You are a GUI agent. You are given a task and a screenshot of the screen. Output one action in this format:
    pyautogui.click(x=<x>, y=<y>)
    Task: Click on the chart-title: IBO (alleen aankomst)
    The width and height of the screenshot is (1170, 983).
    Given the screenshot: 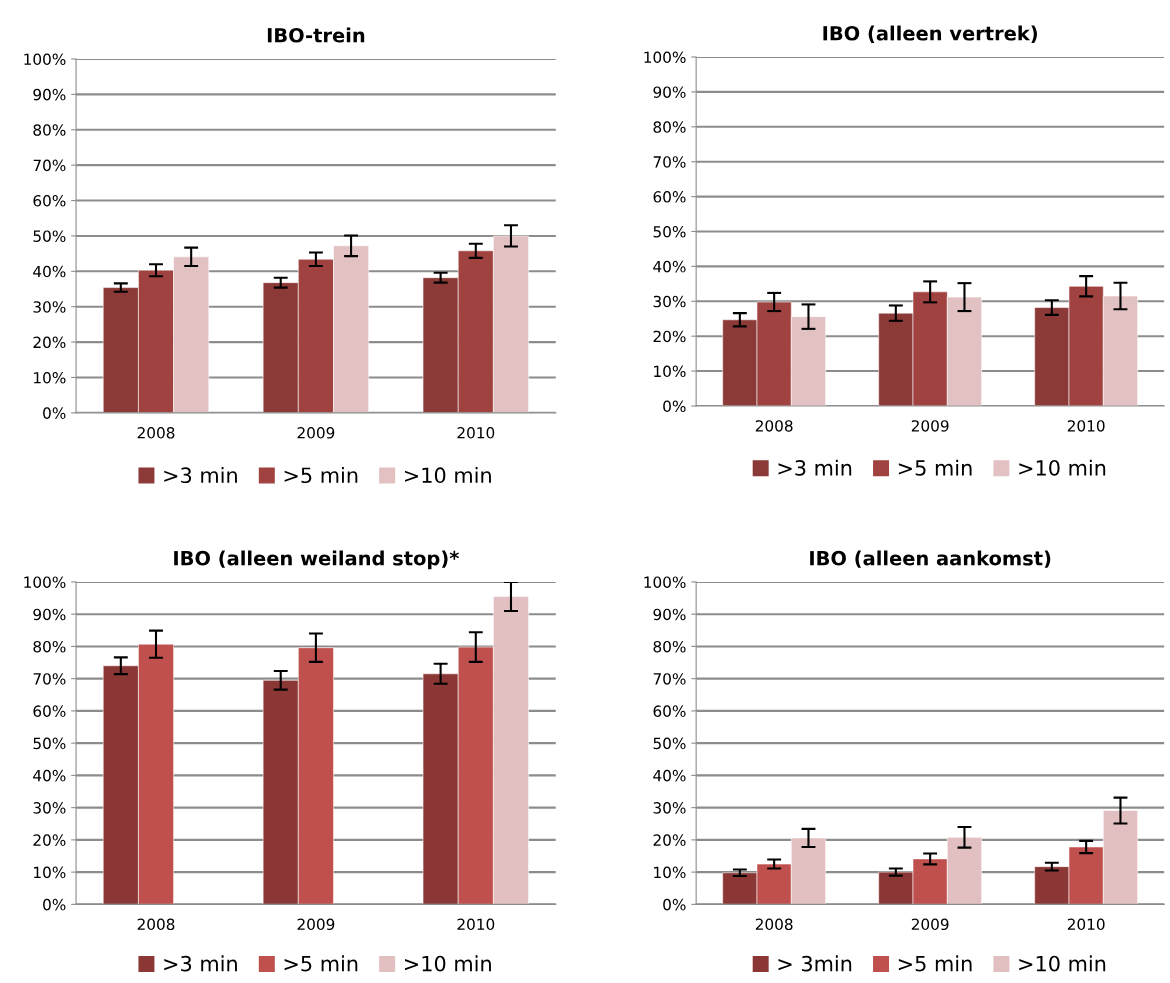 What is the action you would take?
    pyautogui.click(x=930, y=559)
    